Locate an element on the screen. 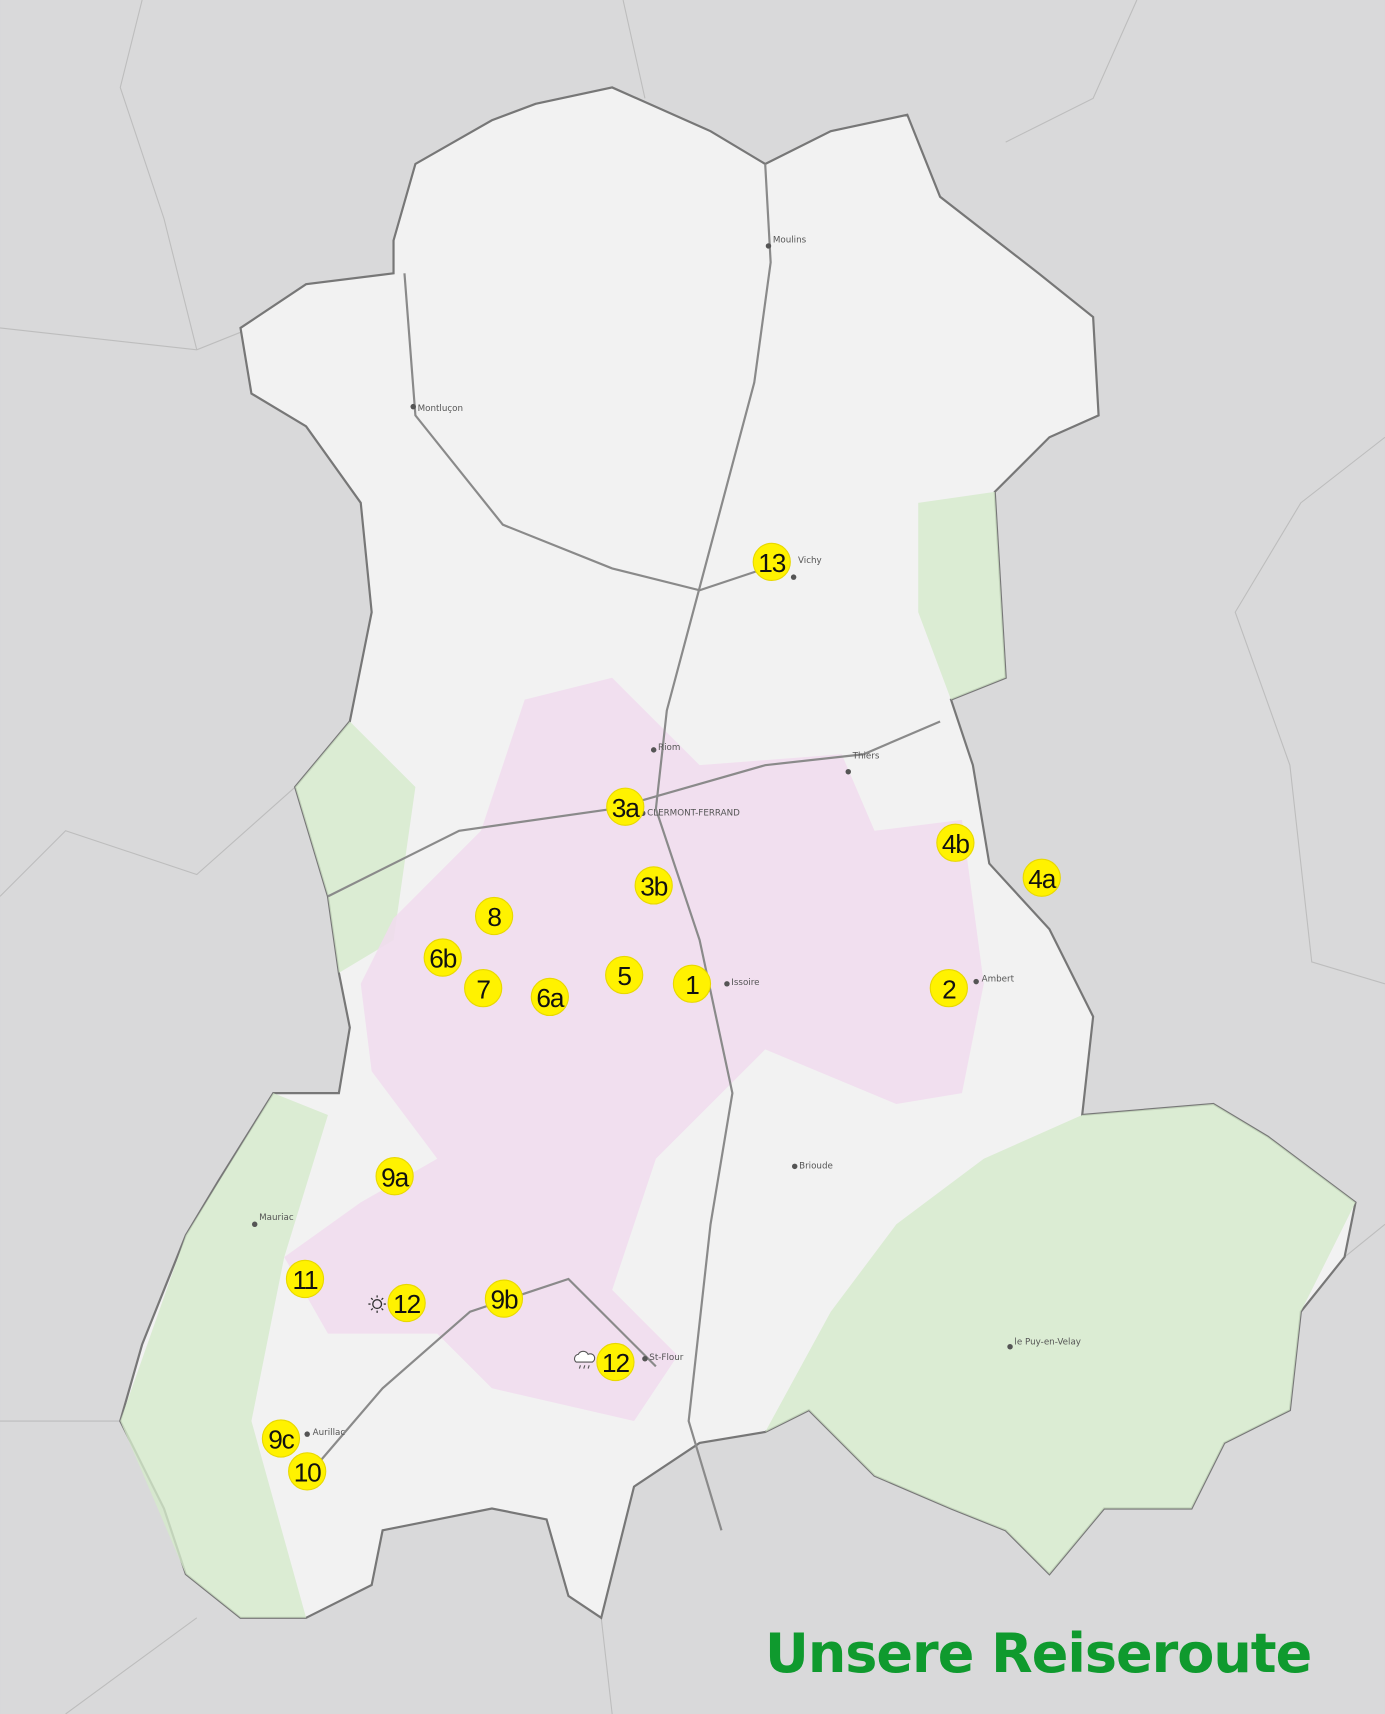  city-label: Aurillac is located at coordinates (329, 1433).